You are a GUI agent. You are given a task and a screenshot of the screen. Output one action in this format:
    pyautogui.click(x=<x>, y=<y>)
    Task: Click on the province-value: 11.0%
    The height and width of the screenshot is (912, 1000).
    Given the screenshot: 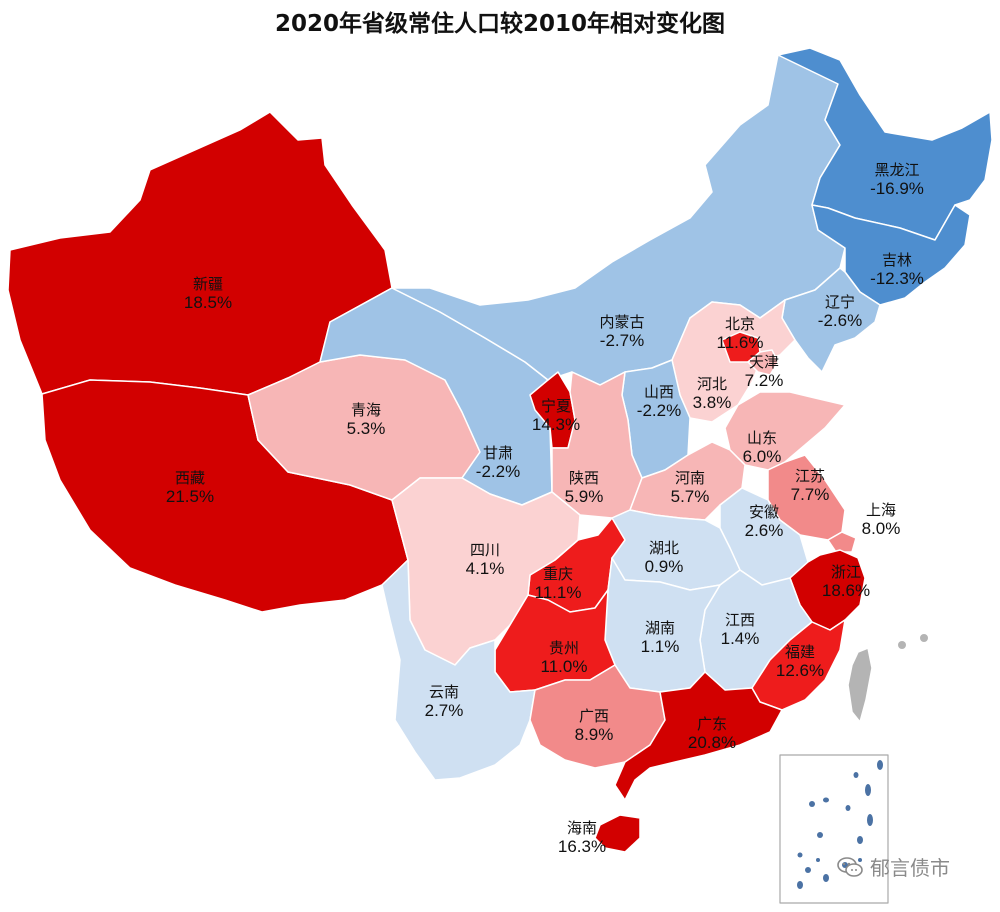 What is the action you would take?
    pyautogui.click(x=564, y=667)
    